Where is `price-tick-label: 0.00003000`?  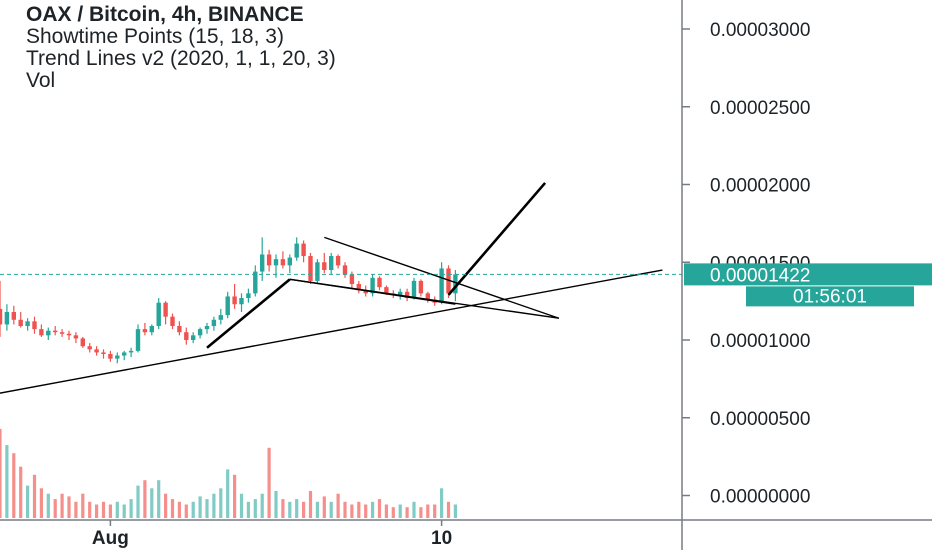
price-tick-label: 0.00003000 is located at coordinates (760, 30).